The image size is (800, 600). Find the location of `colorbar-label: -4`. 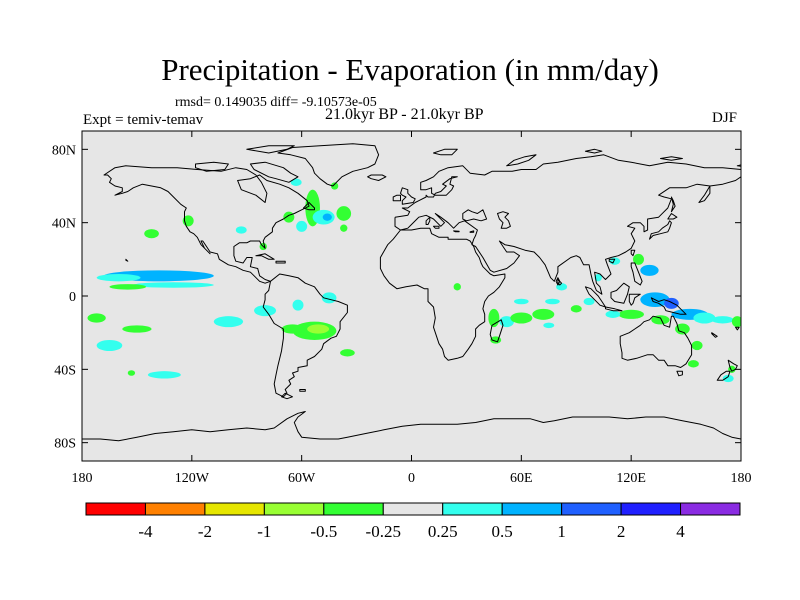

colorbar-label: -4 is located at coordinates (145, 531).